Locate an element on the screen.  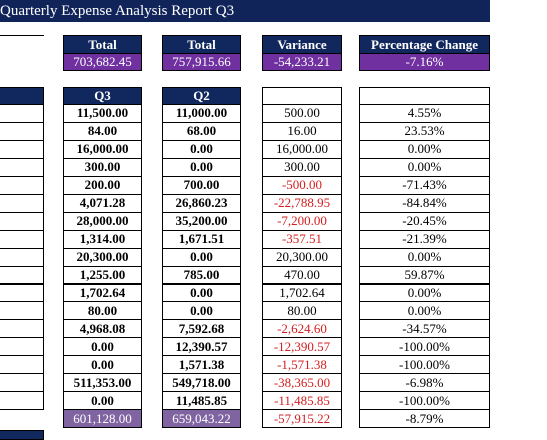
total-cell: -57,915.22 is located at coordinates (302, 419).